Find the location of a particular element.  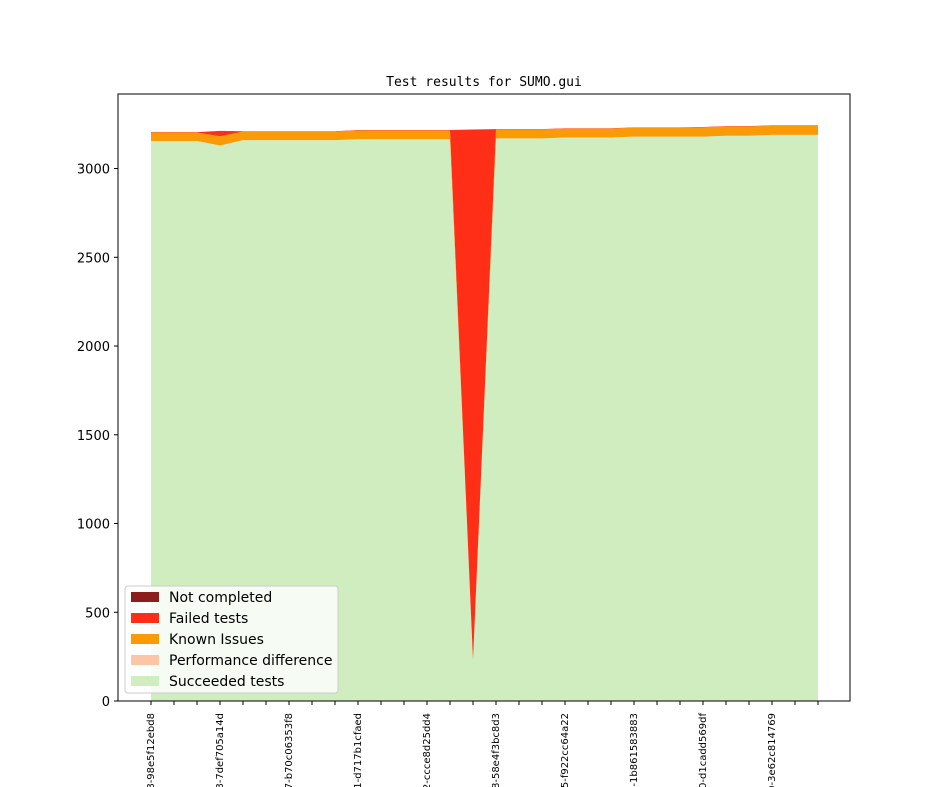

x-tick-label: 8-58e4f3bc8d3 is located at coordinates (496, 750).